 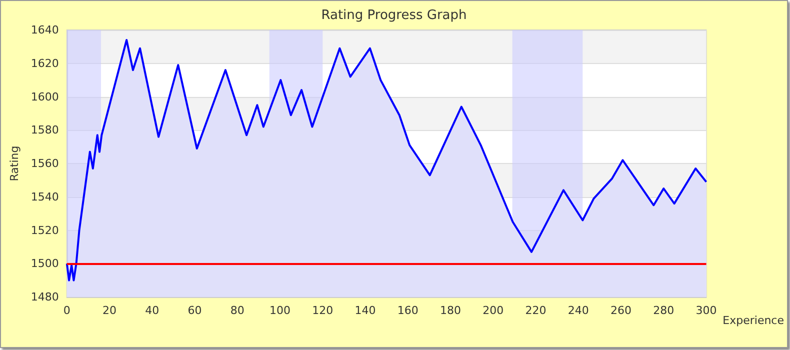 I want to click on x-tick-label: 40, so click(x=152, y=310).